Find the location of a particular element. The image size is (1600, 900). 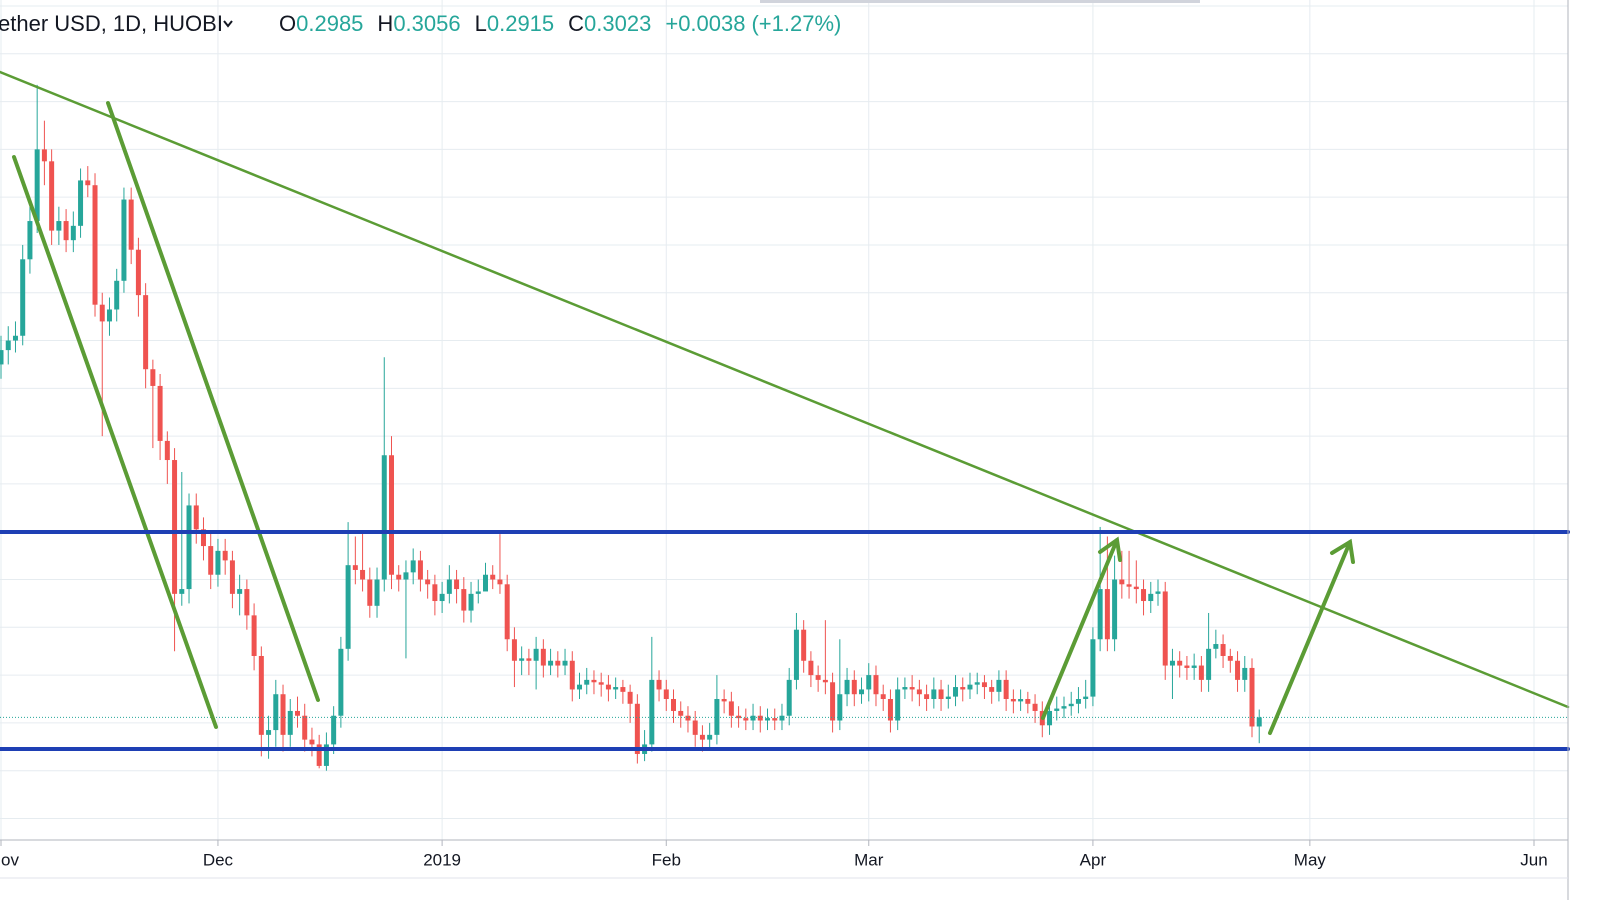

toolbar-edge is located at coordinates (980, 1).